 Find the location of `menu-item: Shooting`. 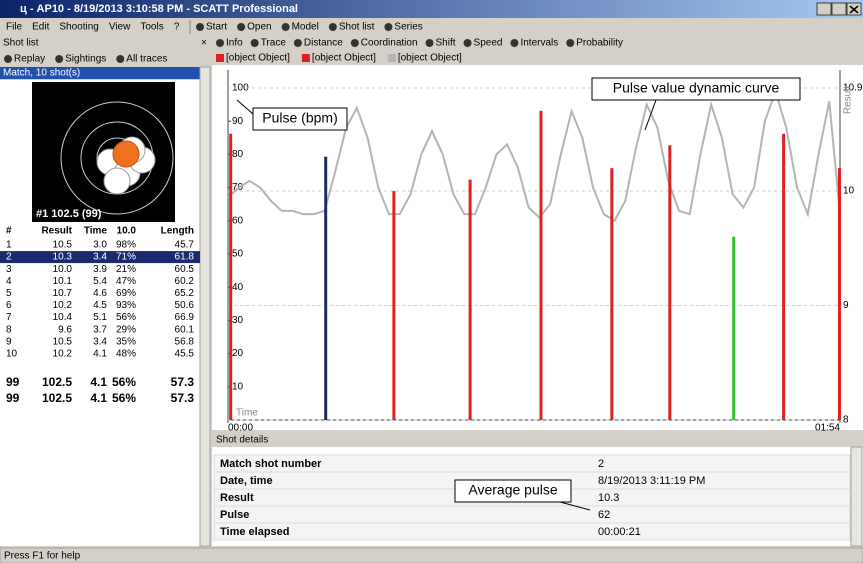

menu-item: Shooting is located at coordinates (78, 27).